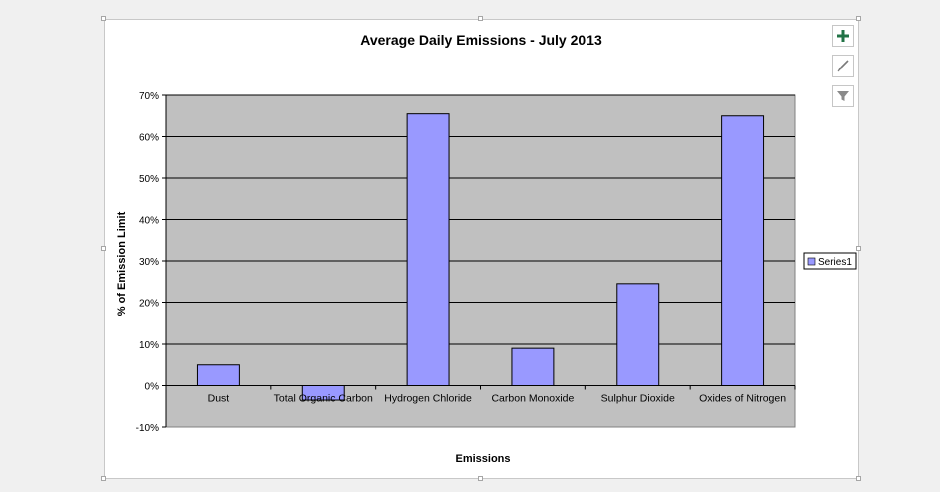 This screenshot has width=940, height=492. I want to click on resize-handle-top-left, so click(103, 18).